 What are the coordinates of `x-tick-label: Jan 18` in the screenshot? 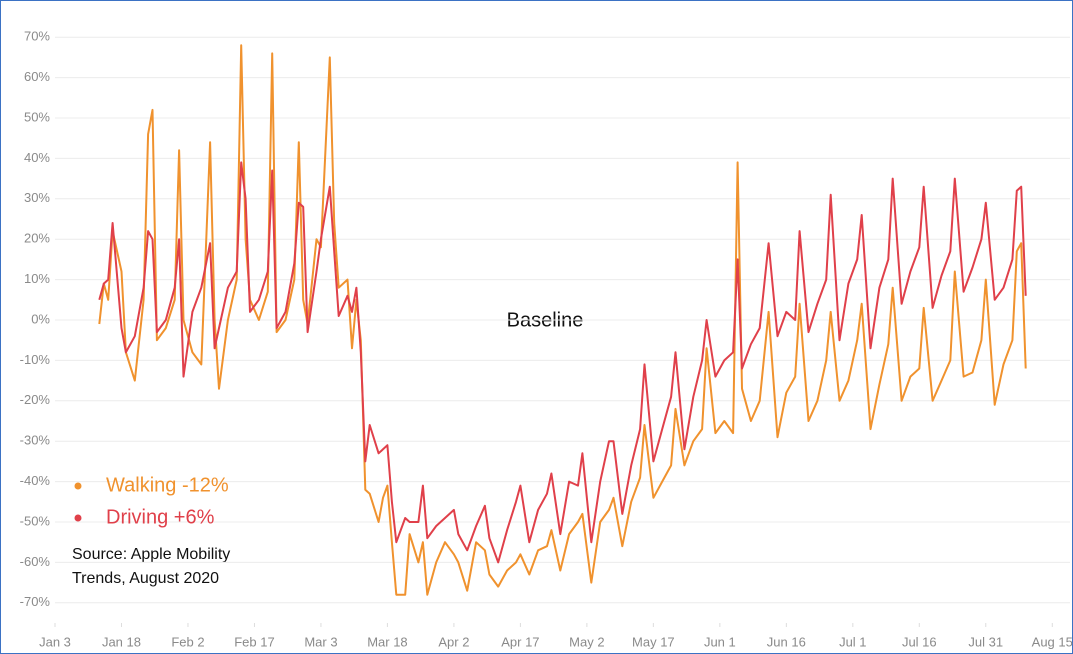 It's located at (121, 641).